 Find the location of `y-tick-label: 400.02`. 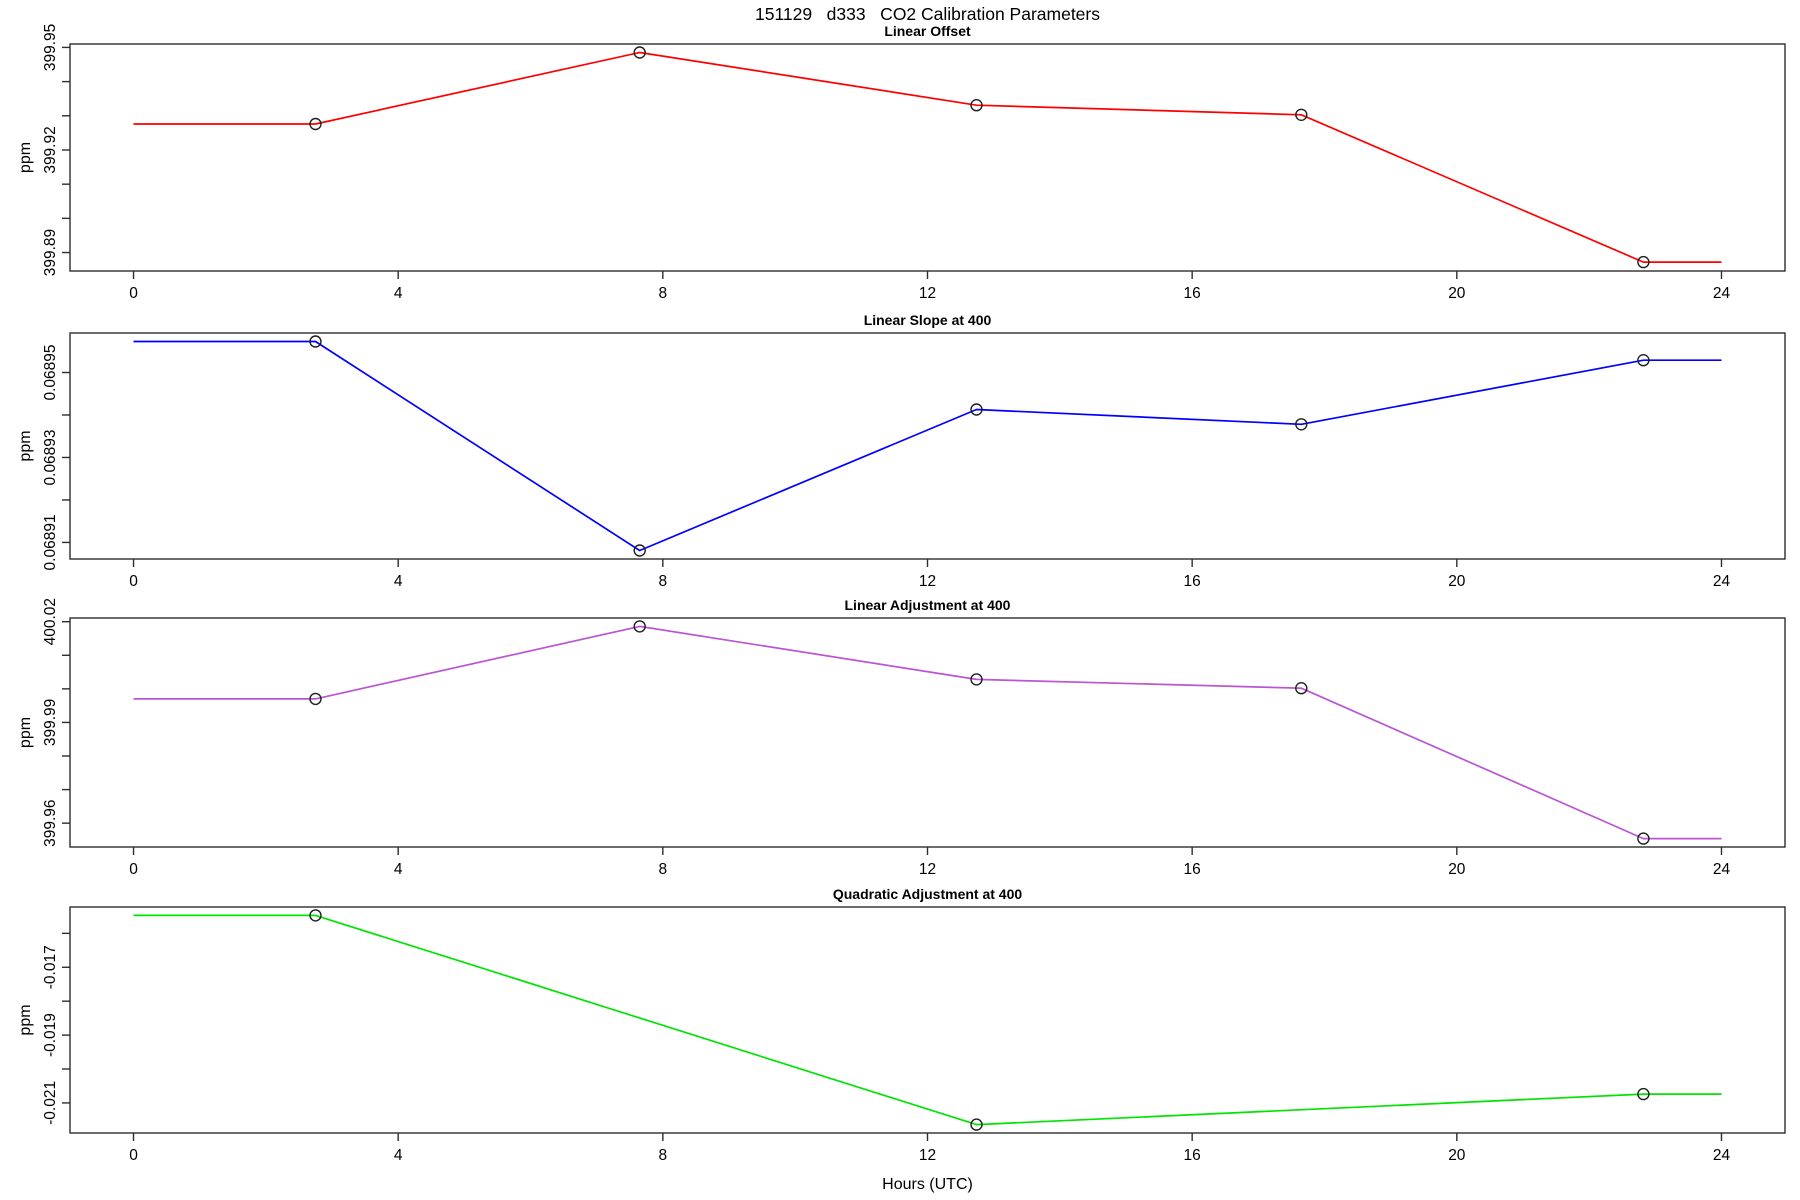

y-tick-label: 400.02 is located at coordinates (50, 621).